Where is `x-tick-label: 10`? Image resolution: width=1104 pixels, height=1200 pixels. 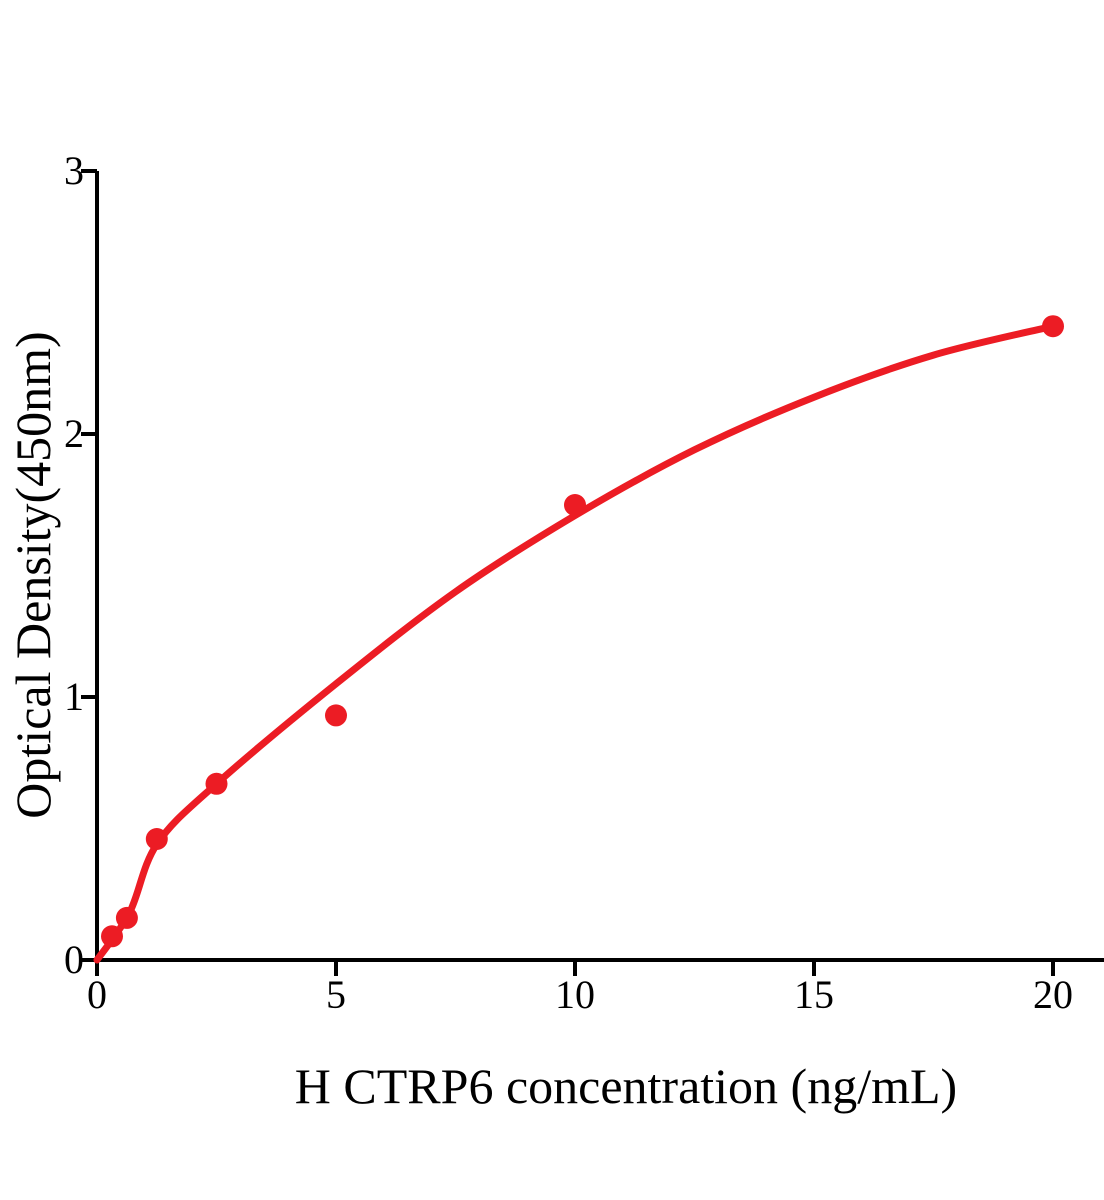 x-tick-label: 10 is located at coordinates (575, 994).